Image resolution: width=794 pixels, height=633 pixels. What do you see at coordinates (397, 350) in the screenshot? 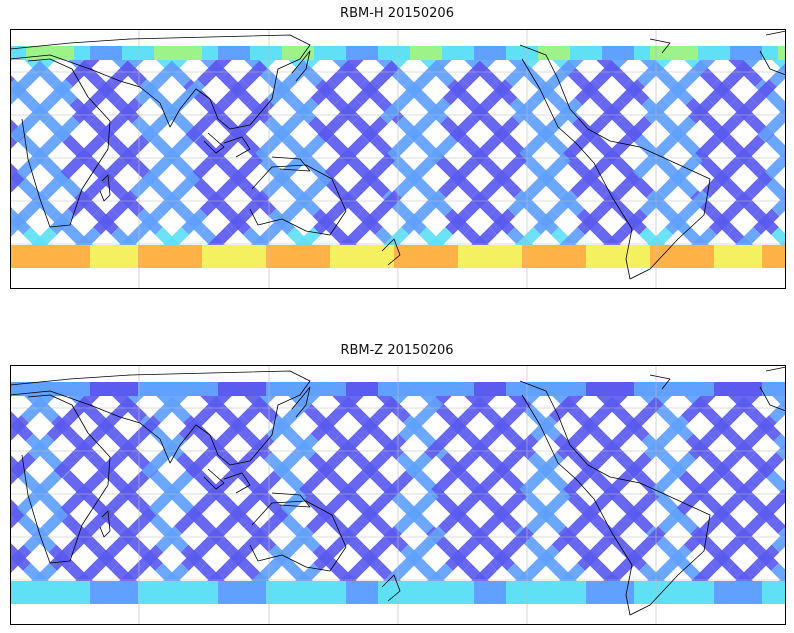
I see `panel-title-rbm-z: RBM-Z 20150206` at bounding box center [397, 350].